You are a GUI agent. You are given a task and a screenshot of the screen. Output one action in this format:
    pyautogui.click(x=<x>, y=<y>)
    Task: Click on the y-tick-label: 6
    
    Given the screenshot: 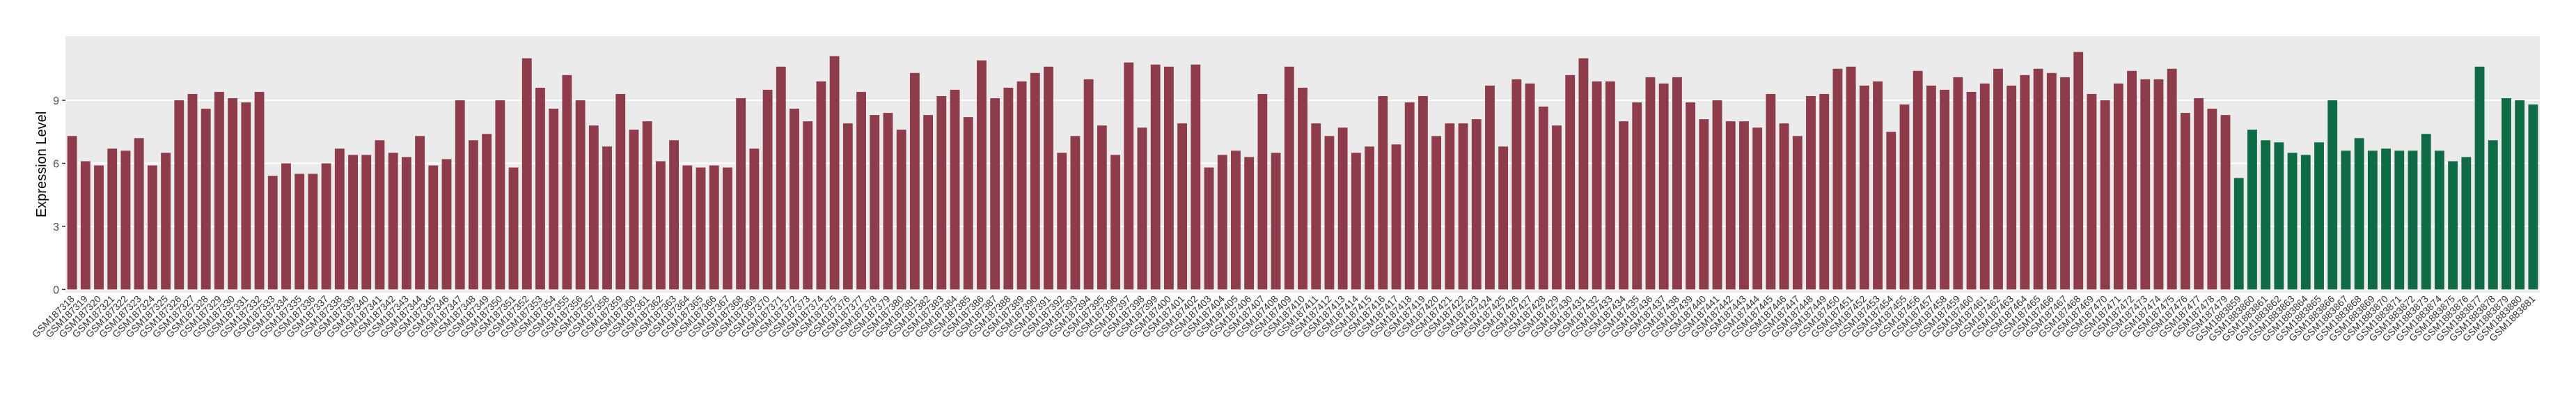 What is the action you would take?
    pyautogui.click(x=56, y=164)
    